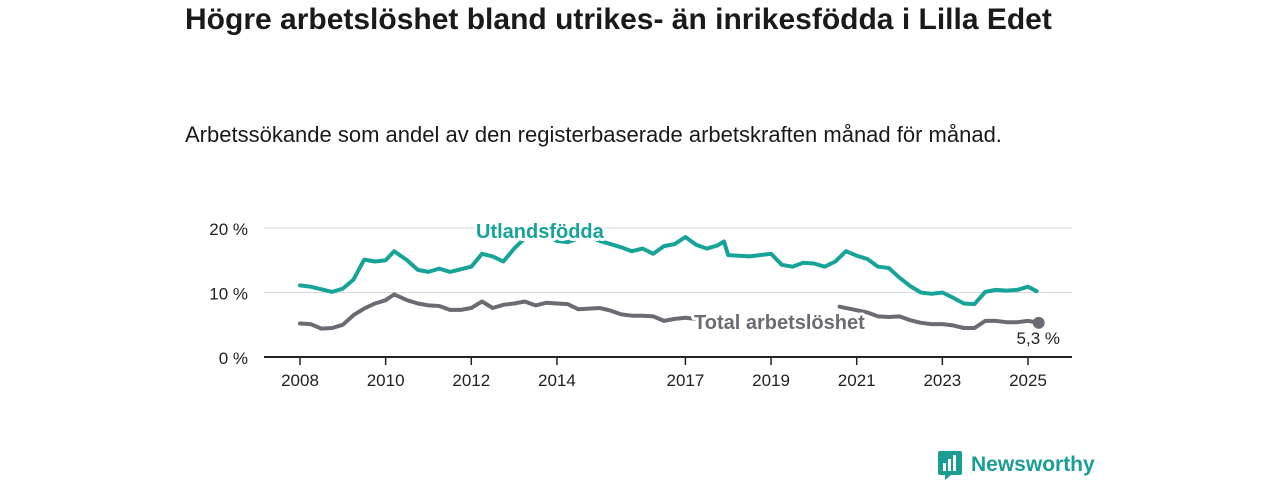 The width and height of the screenshot is (1280, 481). I want to click on x-tick-label: 2010, so click(386, 380).